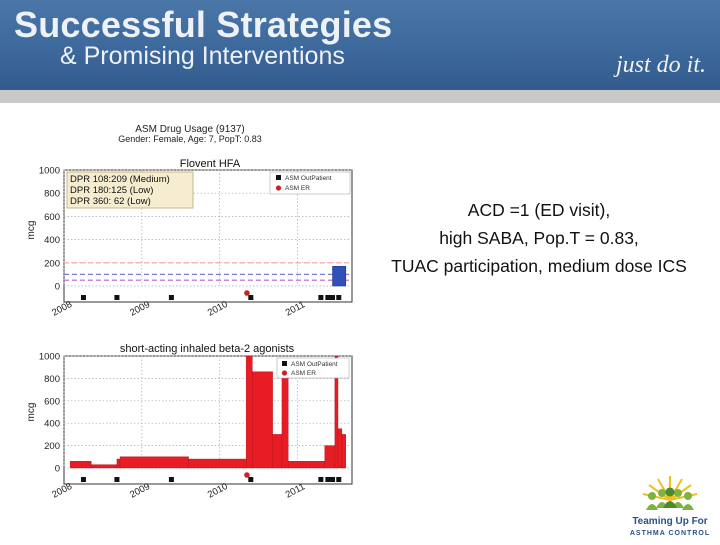 The height and width of the screenshot is (545, 720). What do you see at coordinates (31, 230) in the screenshot?
I see `flovent-y-axis-label: mcg` at bounding box center [31, 230].